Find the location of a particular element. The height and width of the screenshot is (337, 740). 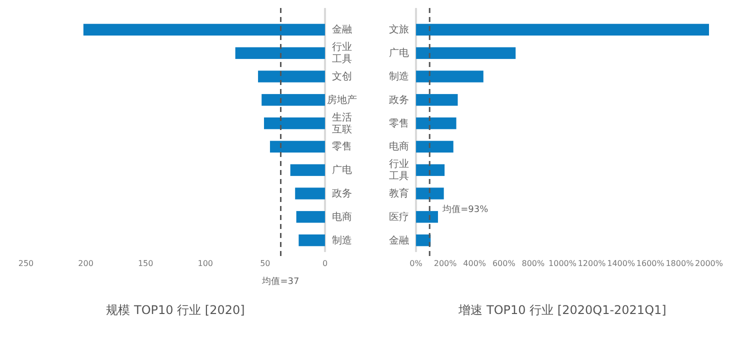

ref-line-label: 均值=37 is located at coordinates (280, 281).